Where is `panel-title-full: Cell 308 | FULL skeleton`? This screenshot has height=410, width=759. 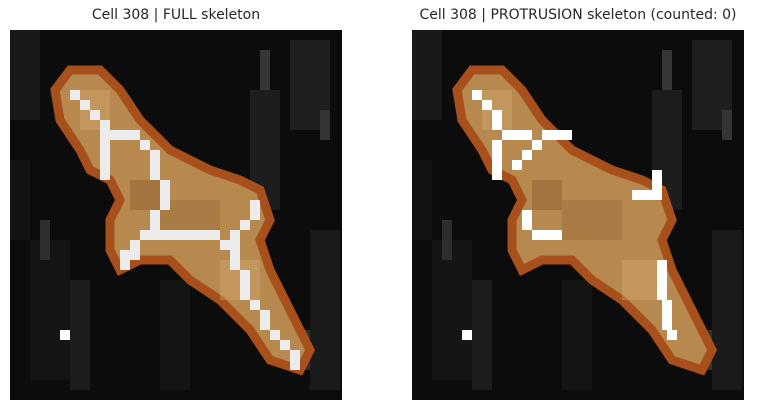
panel-title-full: Cell 308 | FULL skeleton is located at coordinates (176, 15).